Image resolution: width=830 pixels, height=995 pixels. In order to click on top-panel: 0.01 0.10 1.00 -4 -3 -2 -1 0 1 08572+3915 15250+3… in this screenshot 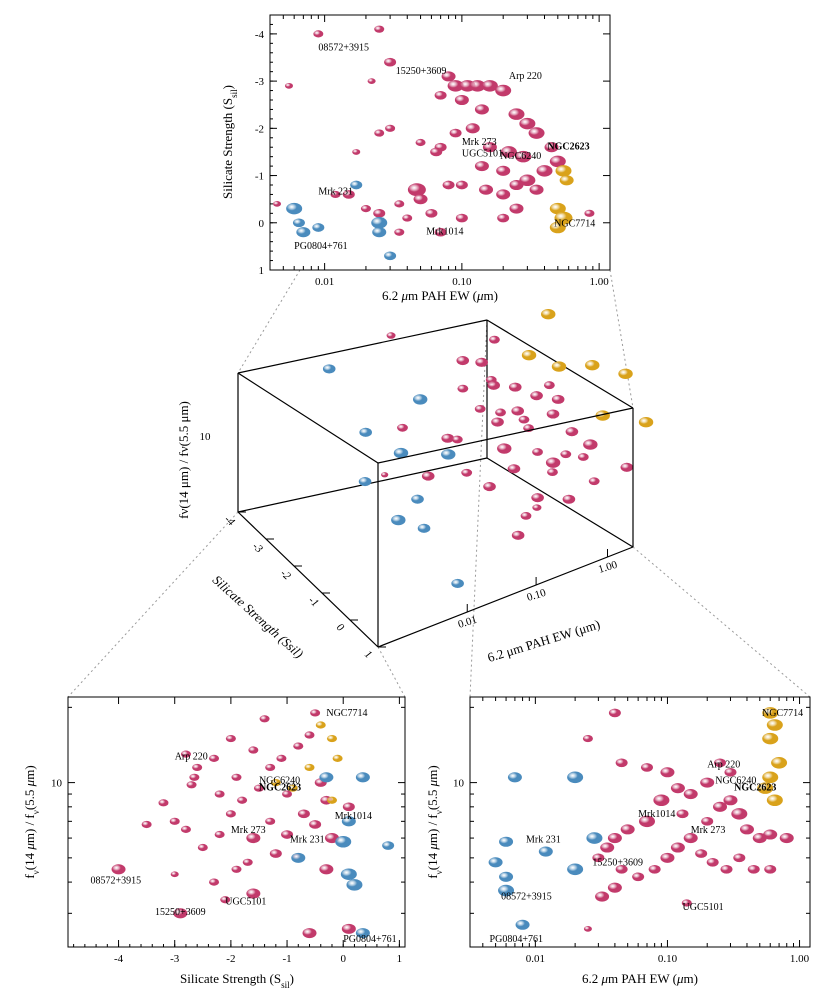, I will do `click(415, 158)`.